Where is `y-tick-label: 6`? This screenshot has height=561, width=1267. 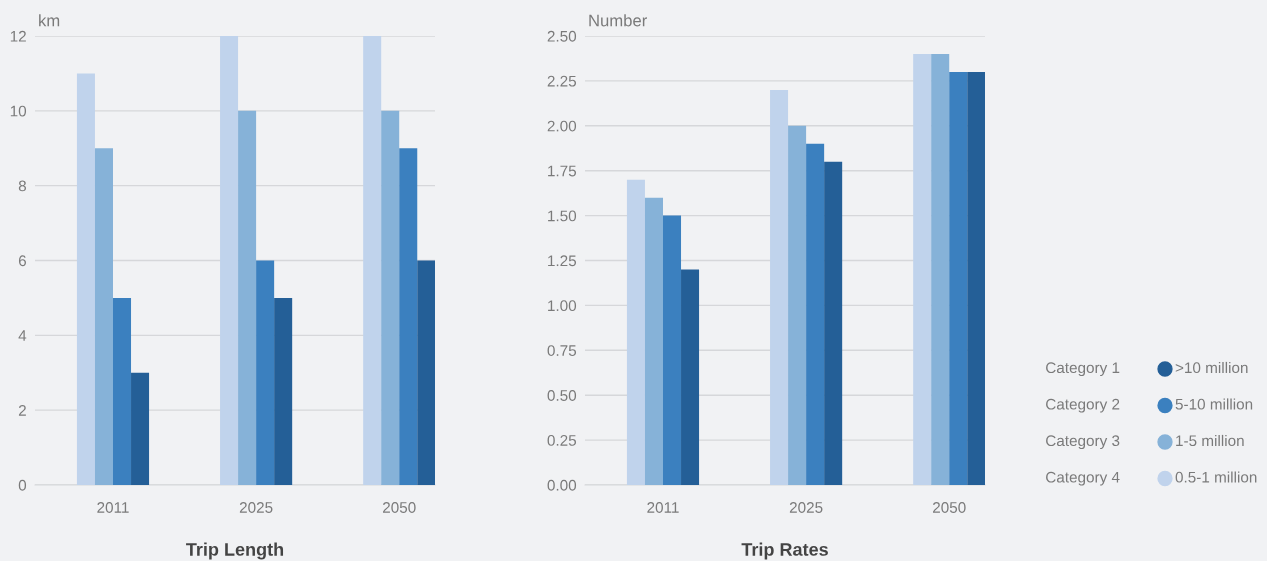 y-tick-label: 6 is located at coordinates (22, 261).